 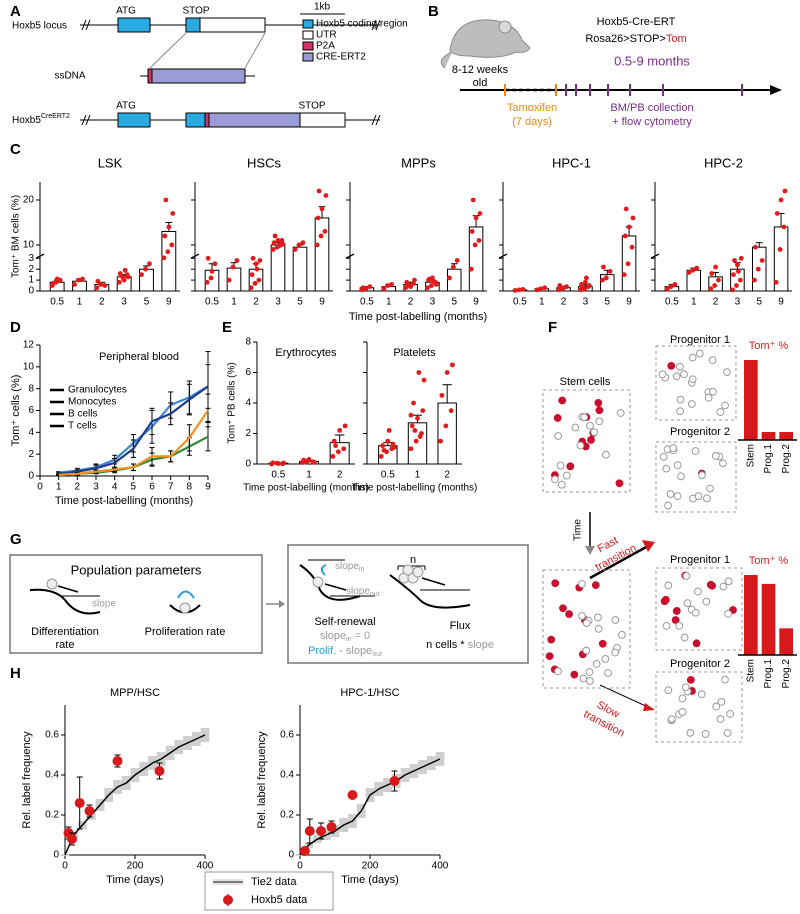 What do you see at coordinates (248, 403) in the screenshot?
I see `y-tick-label: 4` at bounding box center [248, 403].